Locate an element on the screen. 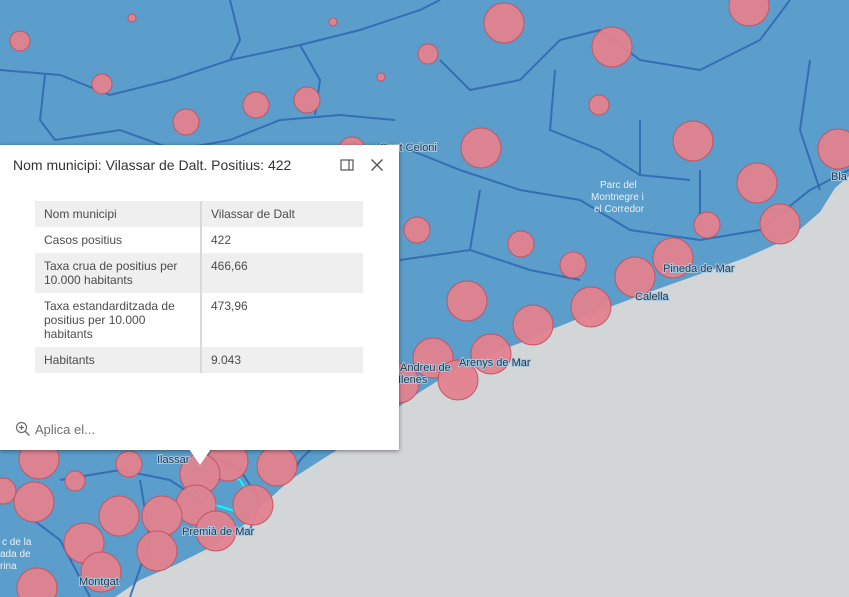  label-sant-andreu: Andreu de is located at coordinates (425, 368).